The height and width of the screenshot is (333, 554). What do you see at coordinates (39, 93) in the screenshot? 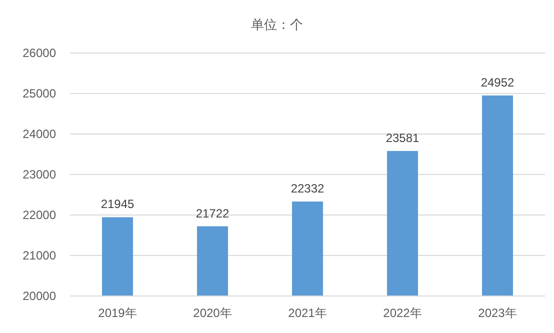
I see `y-tick-label: 25000` at bounding box center [39, 93].